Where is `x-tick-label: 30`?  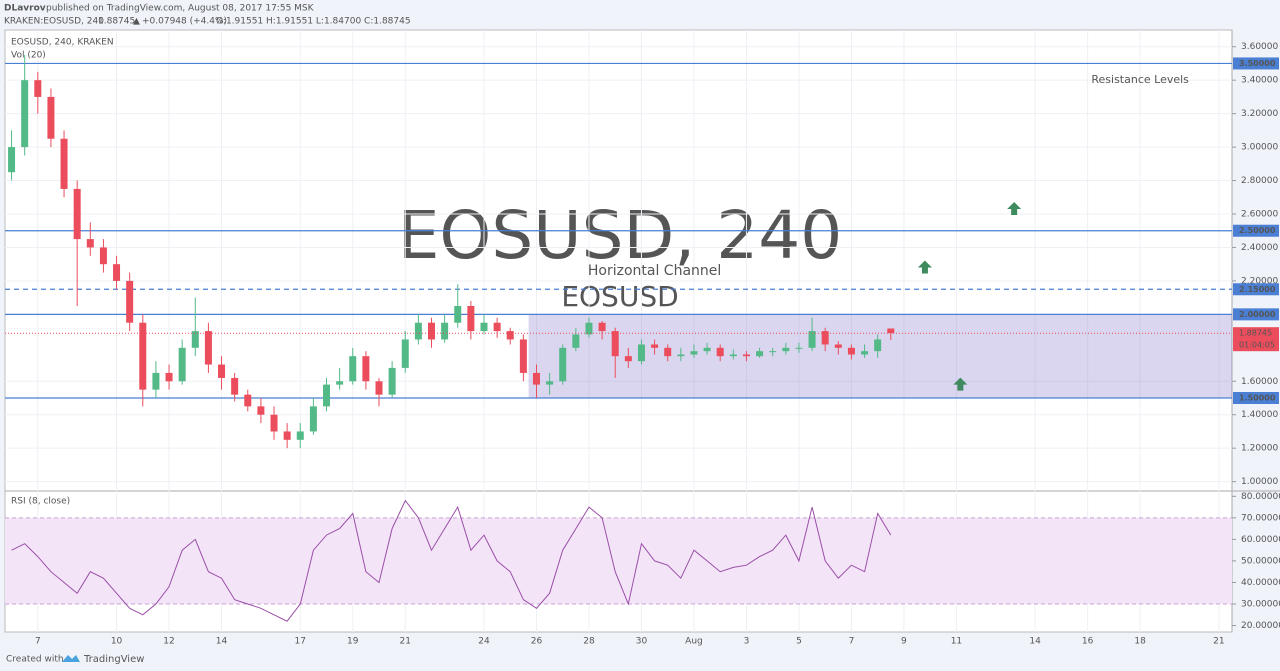
x-tick-label: 30 is located at coordinates (642, 642).